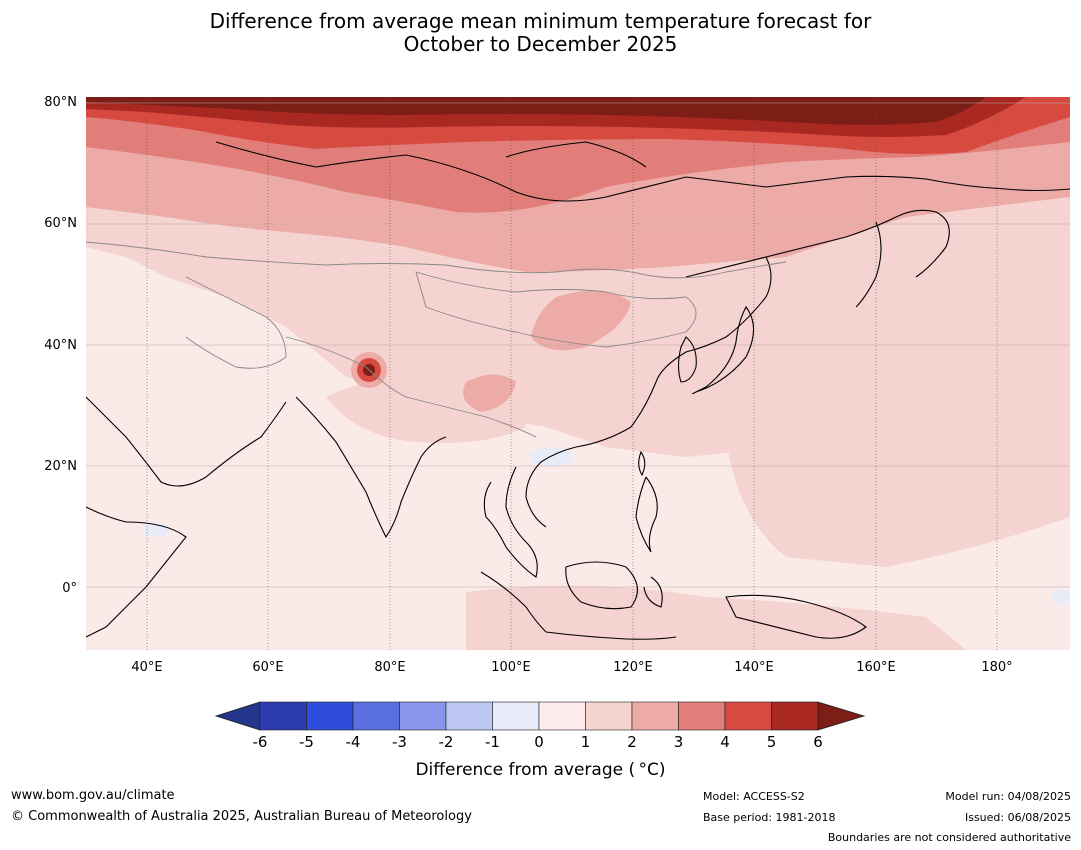  What do you see at coordinates (513, 602) in the screenshot?
I see `coastline-sumatra` at bounding box center [513, 602].